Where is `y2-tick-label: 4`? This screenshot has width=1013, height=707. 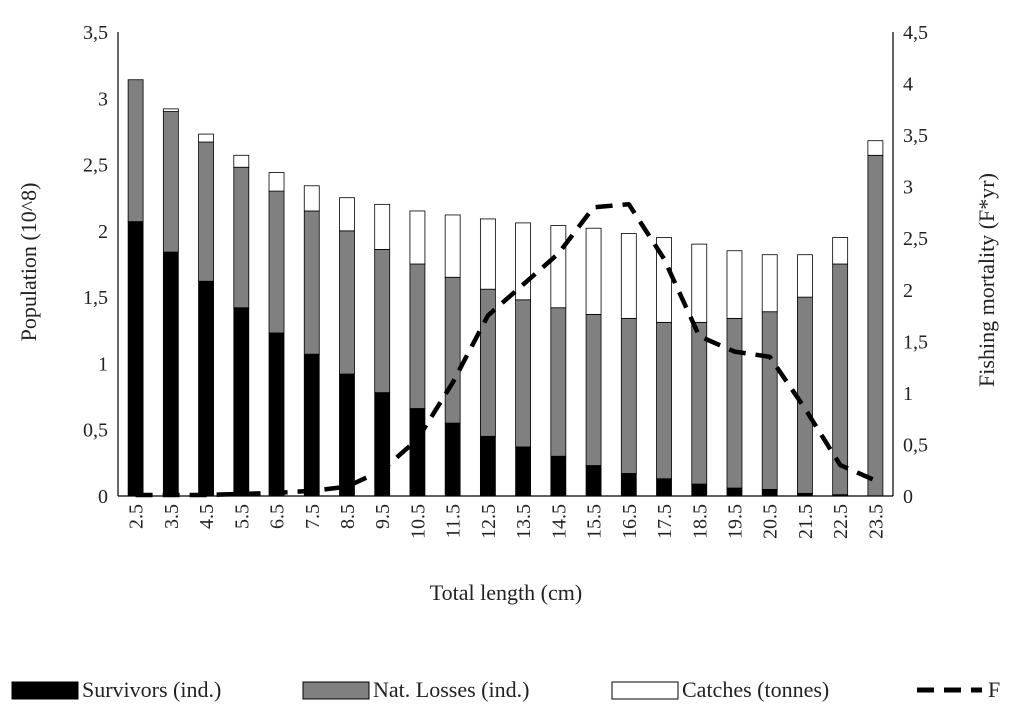
y2-tick-label: 4 is located at coordinates (908, 85).